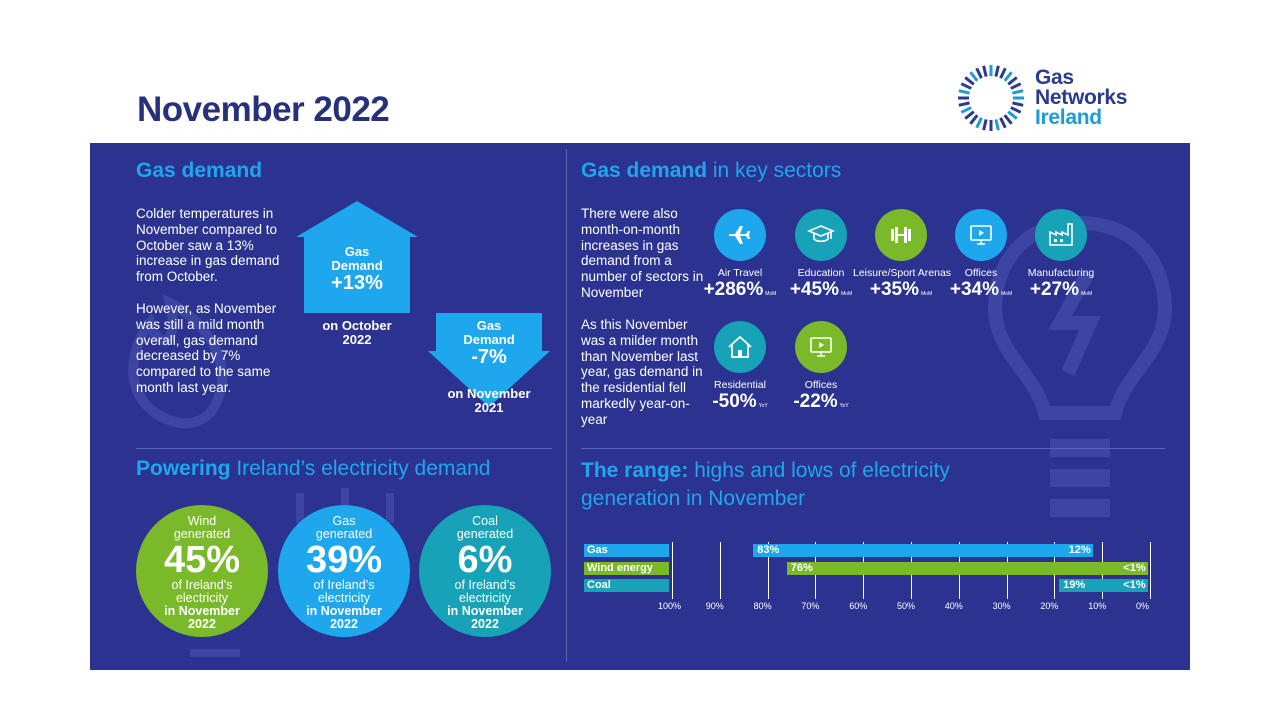 Image resolution: width=1280 pixels, height=720 pixels. What do you see at coordinates (901, 289) in the screenshot?
I see `sector-value: +35% MoM` at bounding box center [901, 289].